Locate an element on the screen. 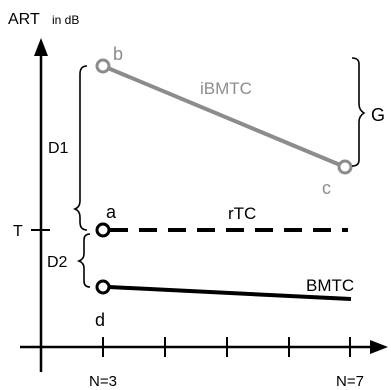 The image size is (391, 390). bracket-d1 is located at coordinates (80, 148).